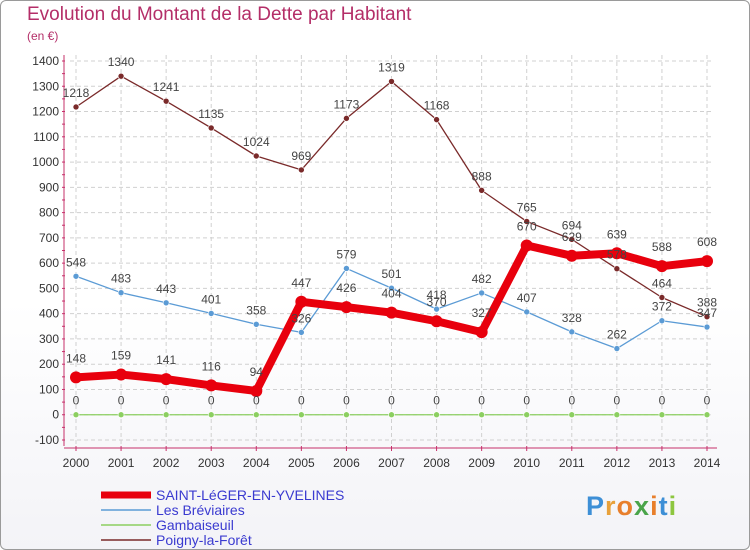 This screenshot has width=750, height=550. I want to click on y-tick-label: 1400, so click(45, 61).